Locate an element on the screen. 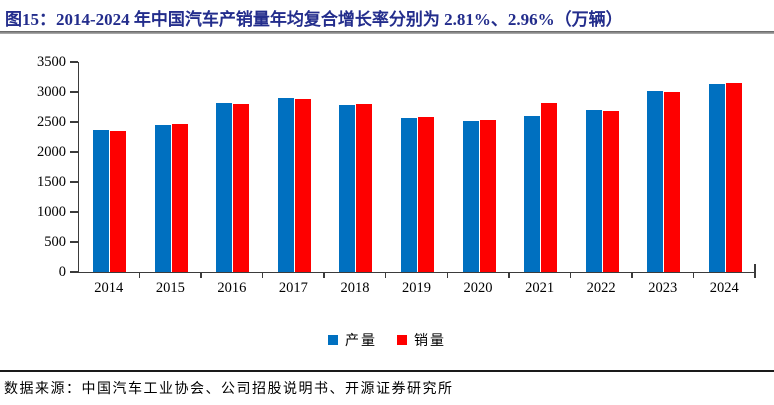 The image size is (774, 405). x-axis-label: 2021 is located at coordinates (540, 288).